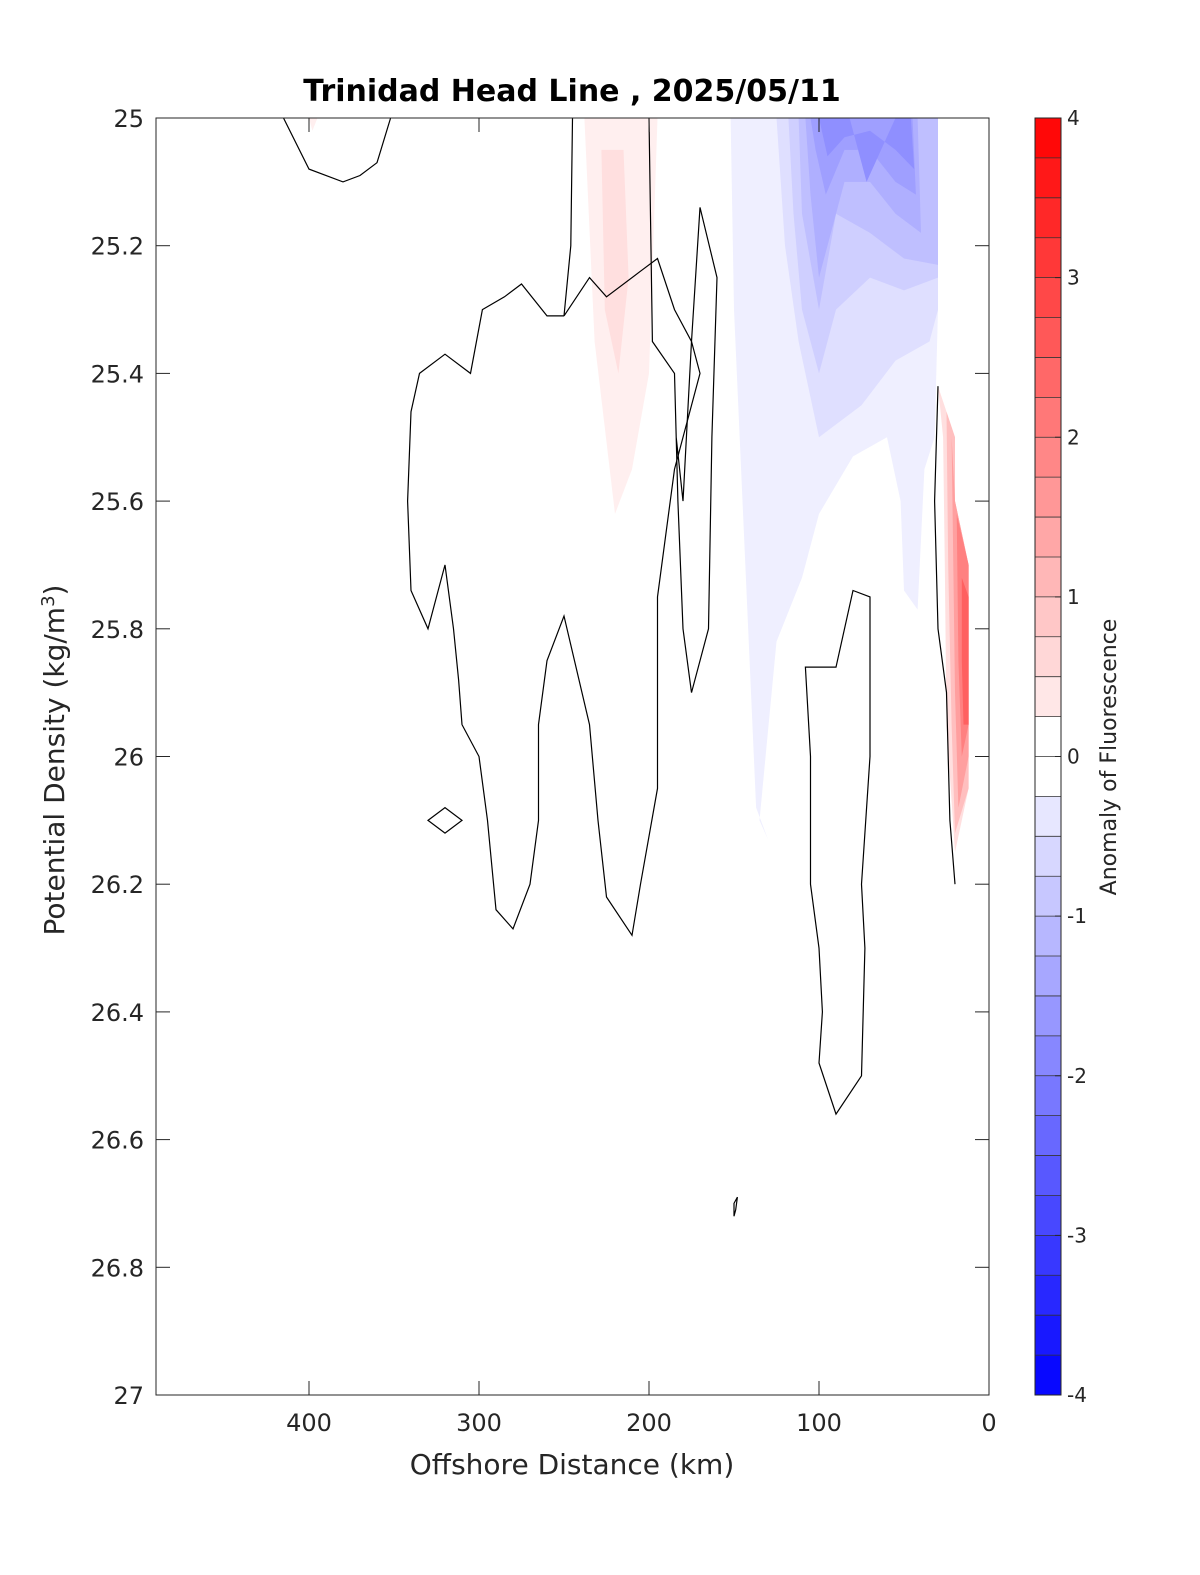 This screenshot has width=1200, height=1575. What do you see at coordinates (128, 1396) in the screenshot?
I see `y-tick-label: 27` at bounding box center [128, 1396].